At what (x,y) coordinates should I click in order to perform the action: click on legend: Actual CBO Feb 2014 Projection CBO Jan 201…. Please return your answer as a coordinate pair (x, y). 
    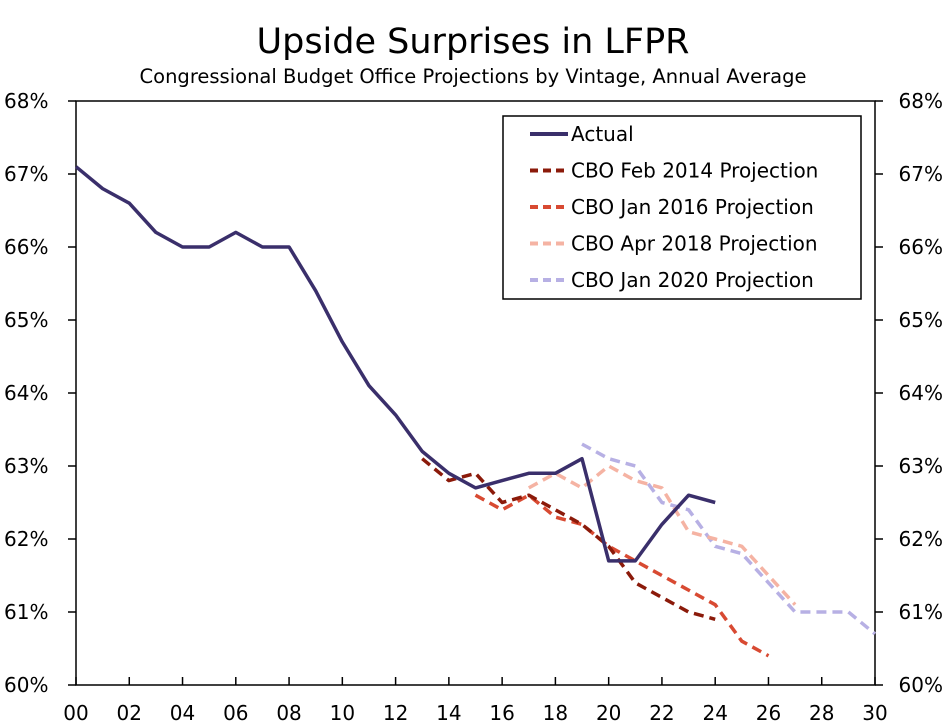
    Looking at the image, I should click on (682, 207).